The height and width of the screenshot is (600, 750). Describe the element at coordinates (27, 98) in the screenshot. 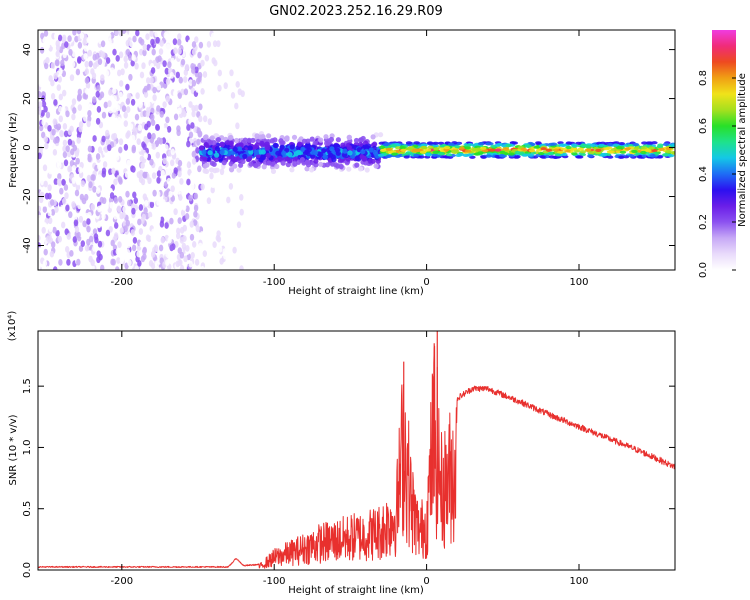

I see `spectrogram-ytick-label: 20` at that location.